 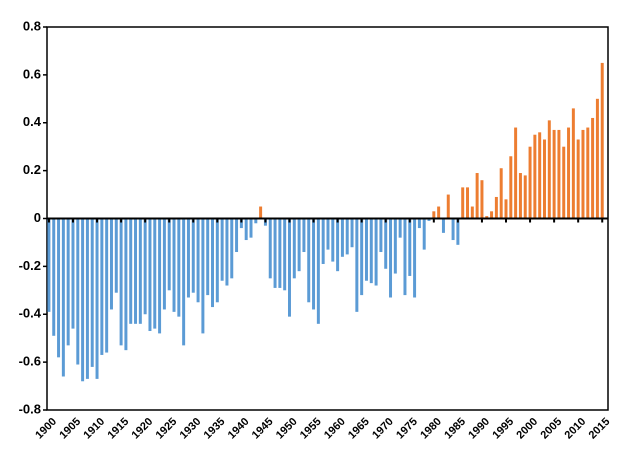 I want to click on x-tick-label: 1920, so click(x=143, y=429).